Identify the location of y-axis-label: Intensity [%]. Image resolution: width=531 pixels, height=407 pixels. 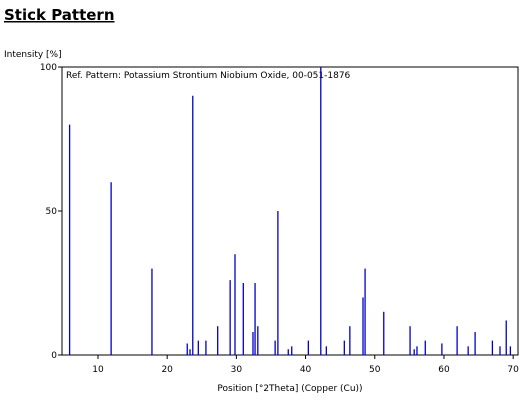
(33, 55).